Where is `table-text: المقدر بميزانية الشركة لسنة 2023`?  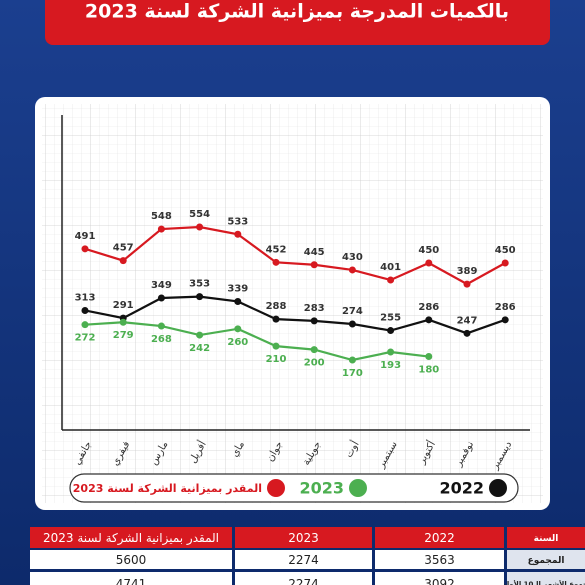
table-text: المقدر بميزانية الشركة لسنة 2023 is located at coordinates (131, 538).